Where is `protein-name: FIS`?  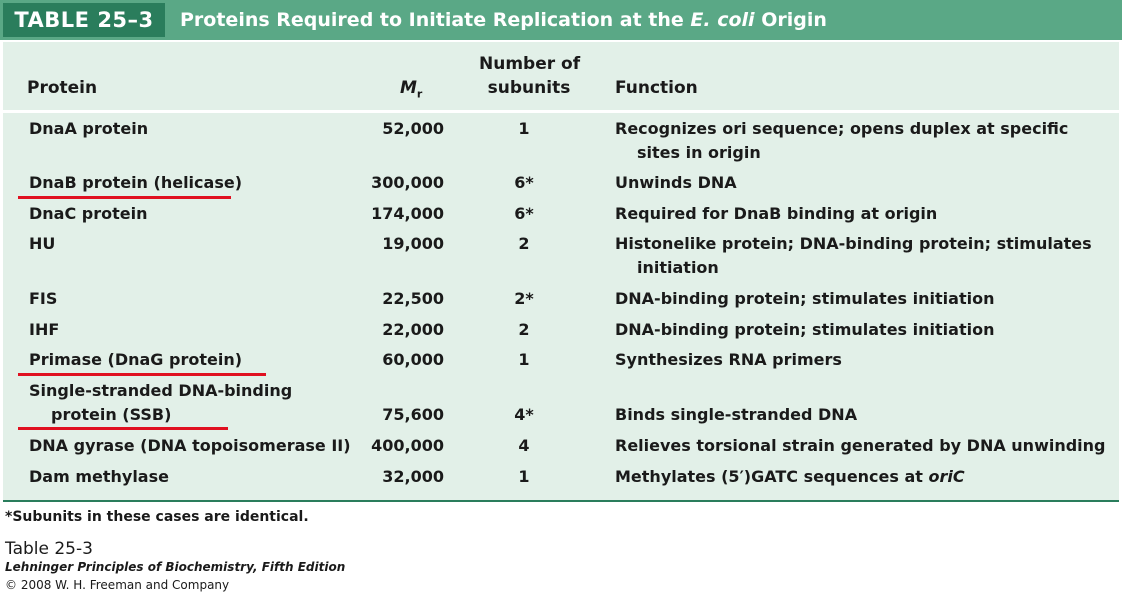 protein-name: FIS is located at coordinates (43, 298).